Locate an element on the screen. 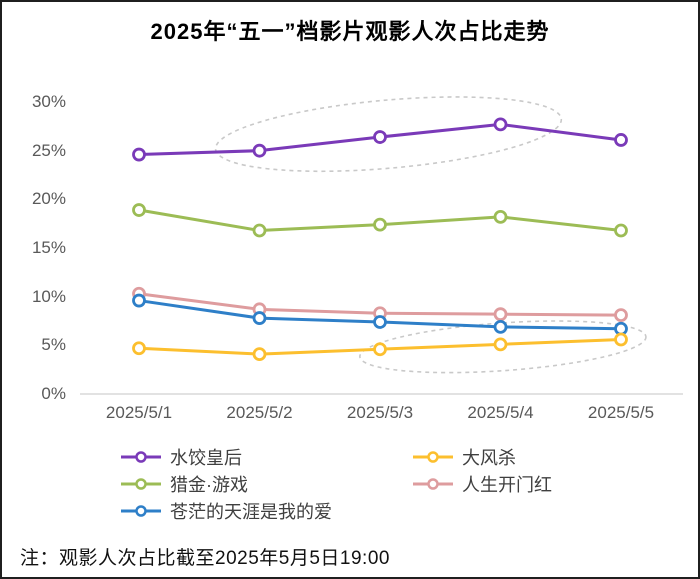  legend-item: 人生开门红 is located at coordinates (482, 484).